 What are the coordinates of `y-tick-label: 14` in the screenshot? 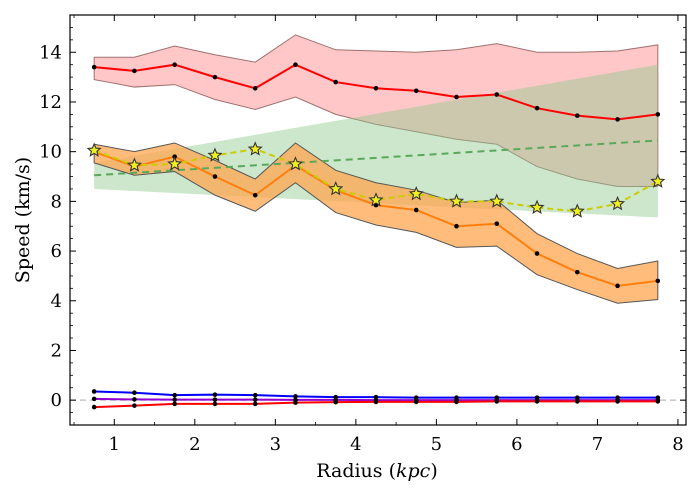 It's located at (50, 52).